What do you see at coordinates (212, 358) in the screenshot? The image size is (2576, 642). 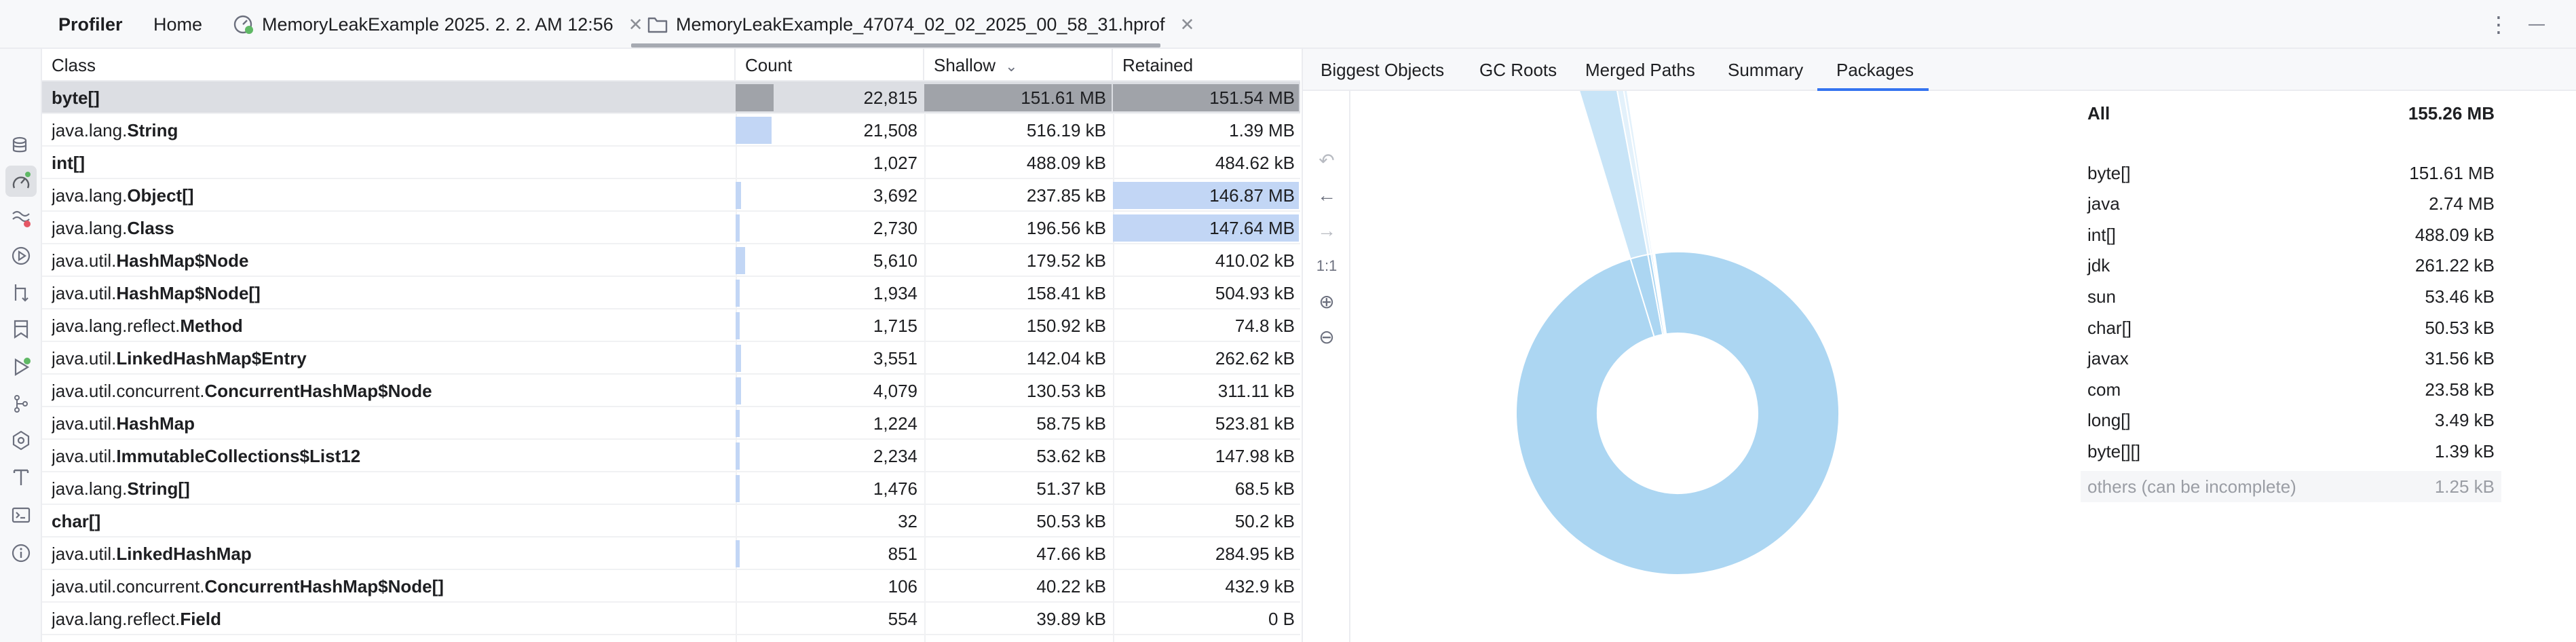 I see `class-short-name: LinkedHashMap$Entry` at bounding box center [212, 358].